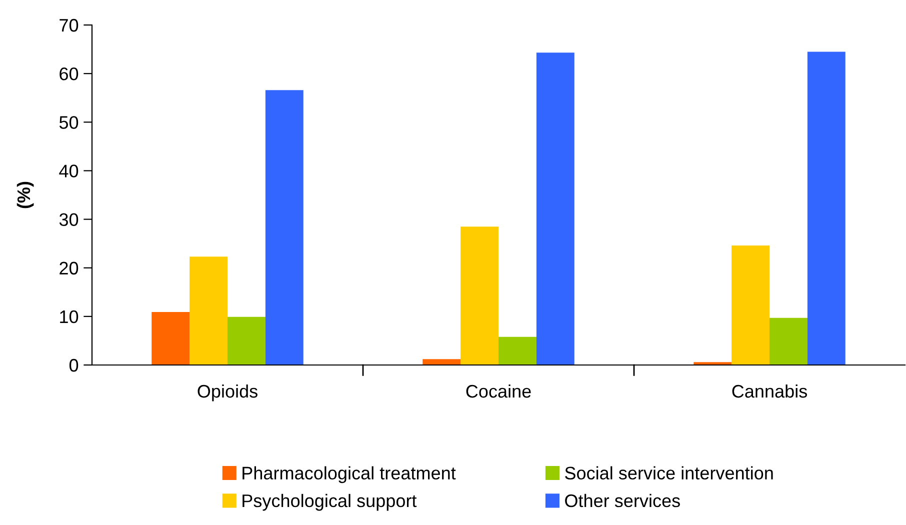 This screenshot has height=525, width=906. What do you see at coordinates (73, 365) in the screenshot?
I see `y-tick-label: 0` at bounding box center [73, 365].